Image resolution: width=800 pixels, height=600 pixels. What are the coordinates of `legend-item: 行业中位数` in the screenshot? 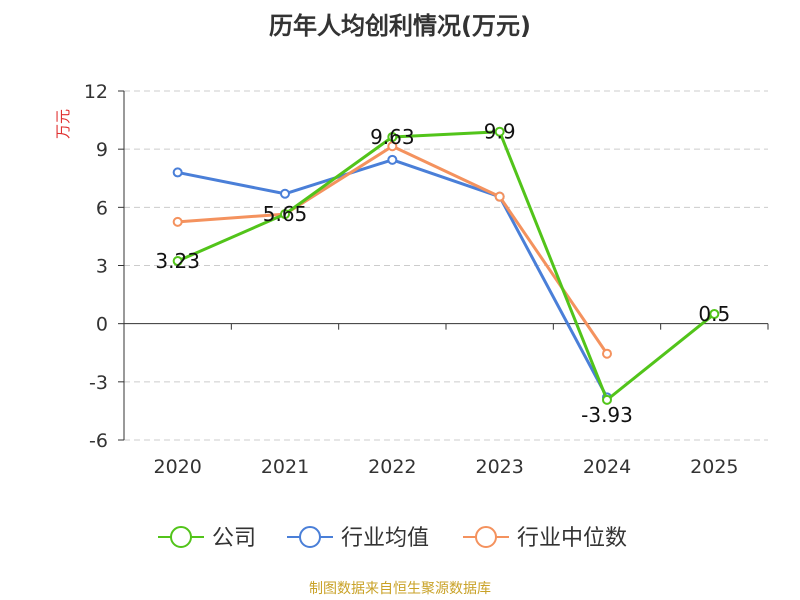 It's located at (545, 538).